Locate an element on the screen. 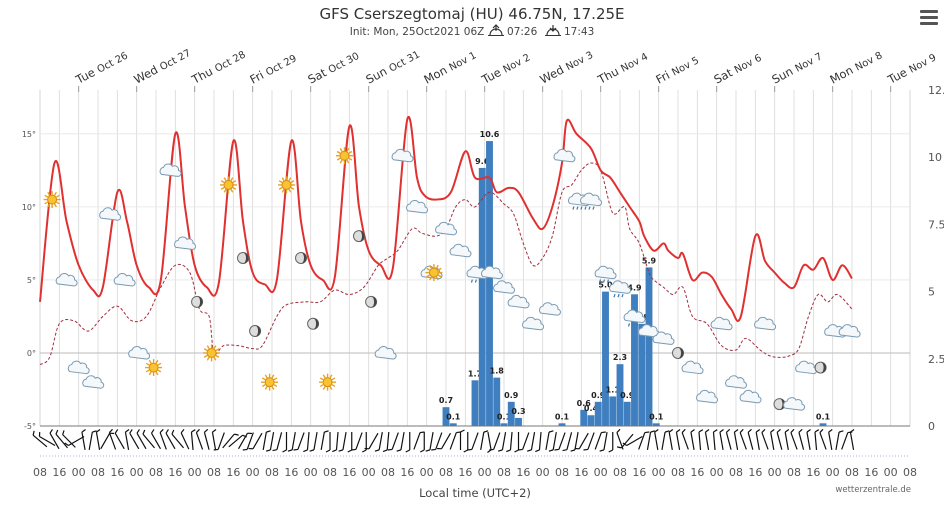  hour-tick-label: 00 is located at coordinates (195, 472).